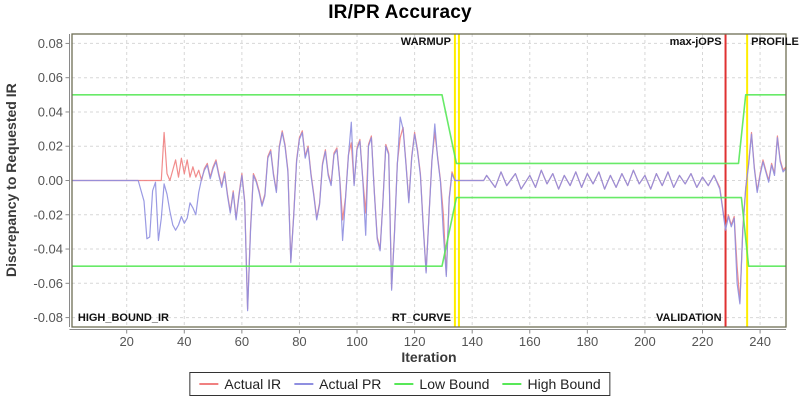  I want to click on y-tick-label: -0.02, so click(48, 214).